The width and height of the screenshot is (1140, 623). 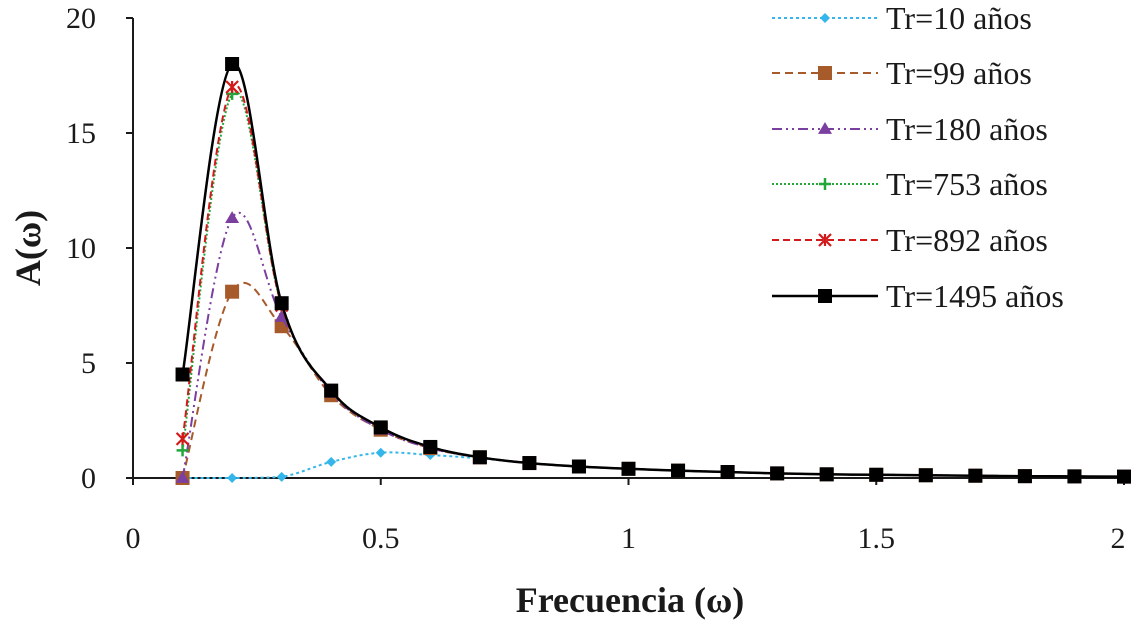 What do you see at coordinates (959, 18) in the screenshot?
I see `legend-label: Tr=10 años` at bounding box center [959, 18].